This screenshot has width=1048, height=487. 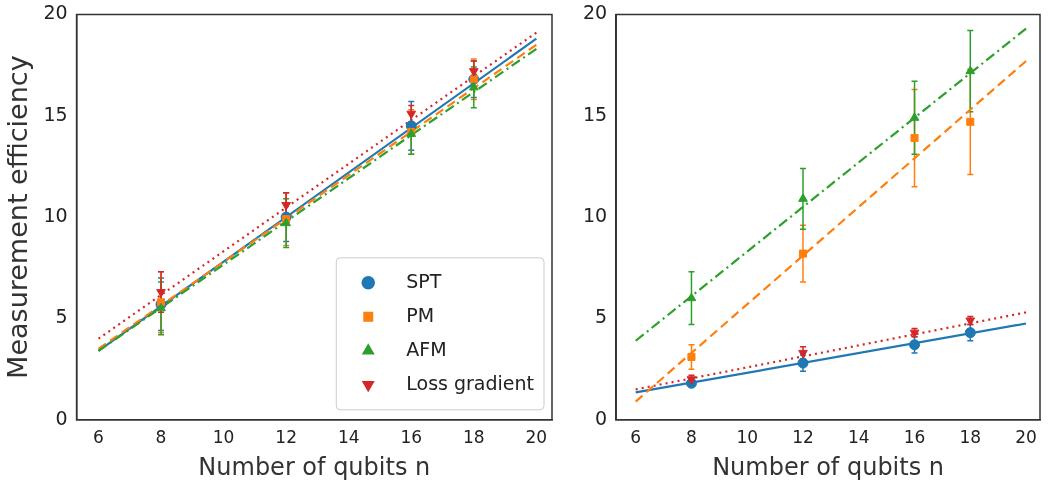 What do you see at coordinates (420, 314) in the screenshot?
I see `legend-label: PM` at bounding box center [420, 314].